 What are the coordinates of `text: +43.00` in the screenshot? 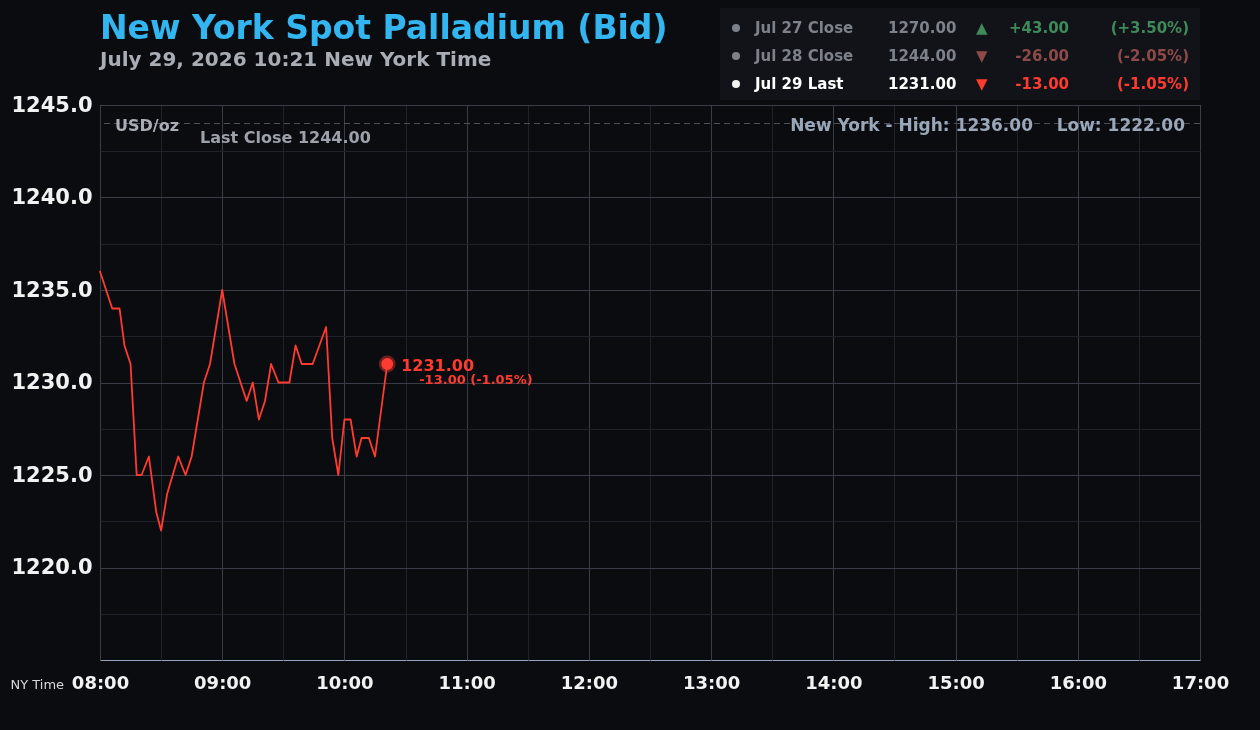 It's located at (1038, 28).